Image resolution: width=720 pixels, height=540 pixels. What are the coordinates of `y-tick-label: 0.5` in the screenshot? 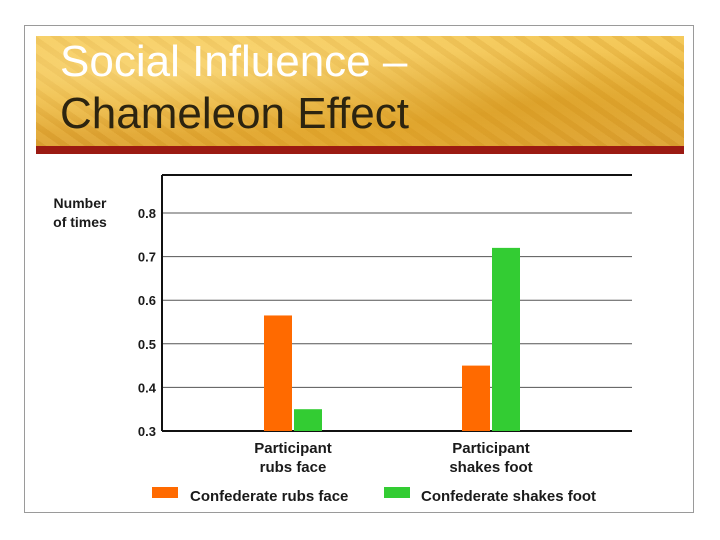 It's located at (147, 344).